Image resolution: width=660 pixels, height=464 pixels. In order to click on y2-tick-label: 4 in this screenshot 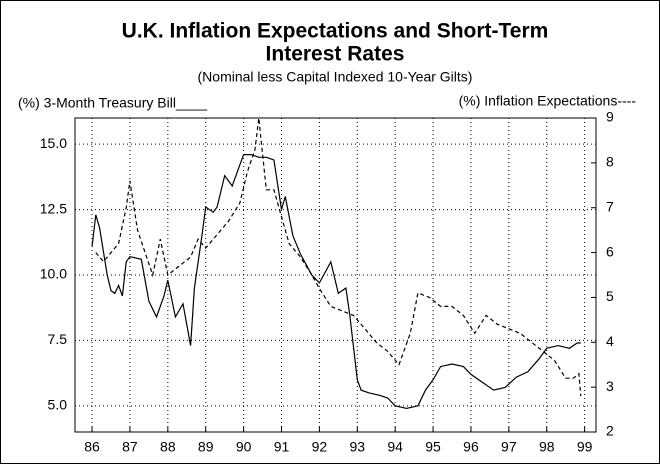, I will do `click(610, 341)`.